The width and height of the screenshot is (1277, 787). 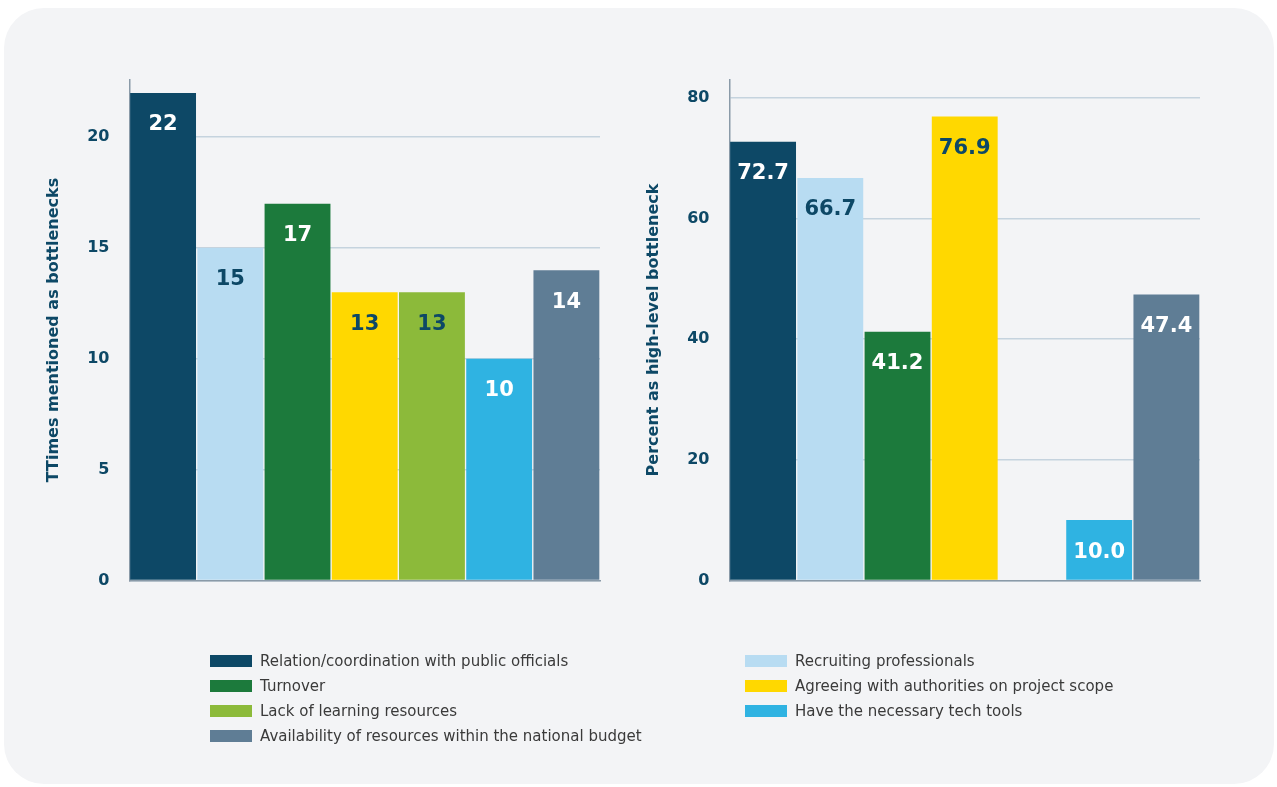 I want to click on y-tick-label: 5, so click(x=104, y=468).